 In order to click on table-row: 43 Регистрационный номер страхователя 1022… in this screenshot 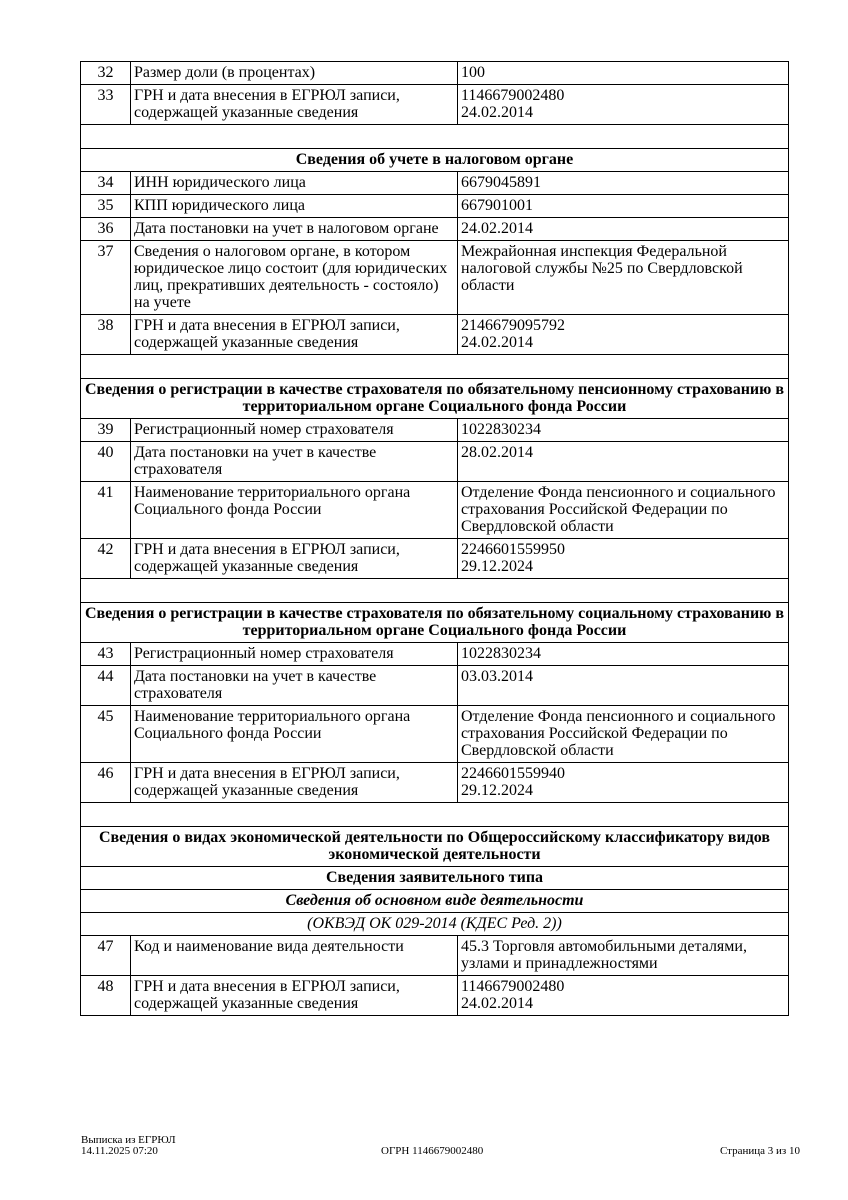, I will do `click(434, 654)`.